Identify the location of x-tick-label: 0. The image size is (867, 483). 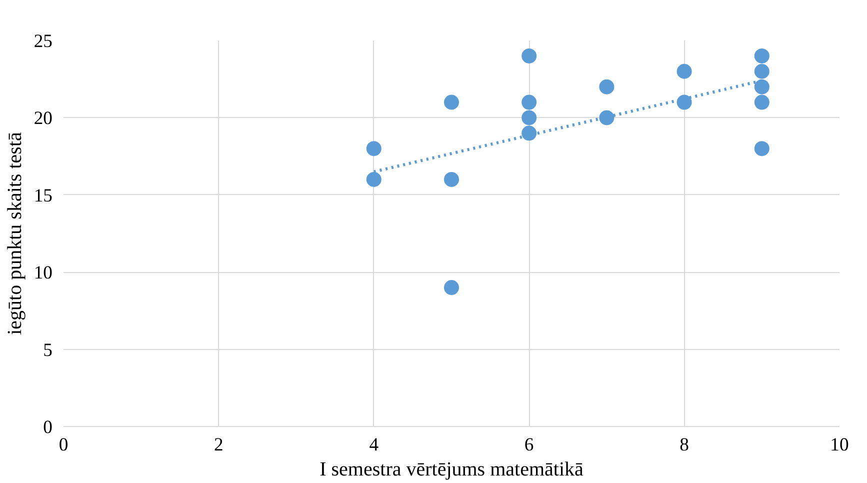
(63, 445).